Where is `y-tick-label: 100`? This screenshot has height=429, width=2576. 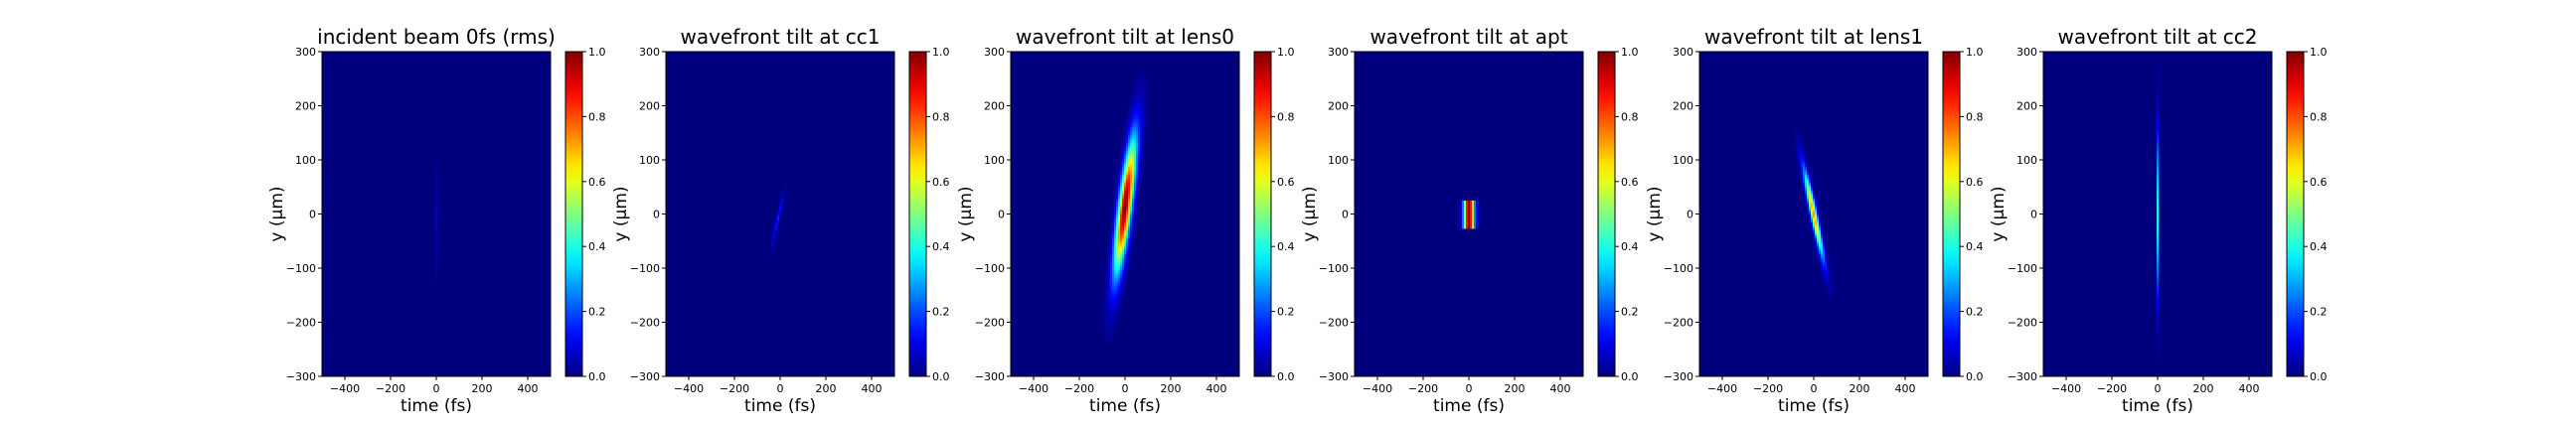
y-tick-label: 100 is located at coordinates (305, 160).